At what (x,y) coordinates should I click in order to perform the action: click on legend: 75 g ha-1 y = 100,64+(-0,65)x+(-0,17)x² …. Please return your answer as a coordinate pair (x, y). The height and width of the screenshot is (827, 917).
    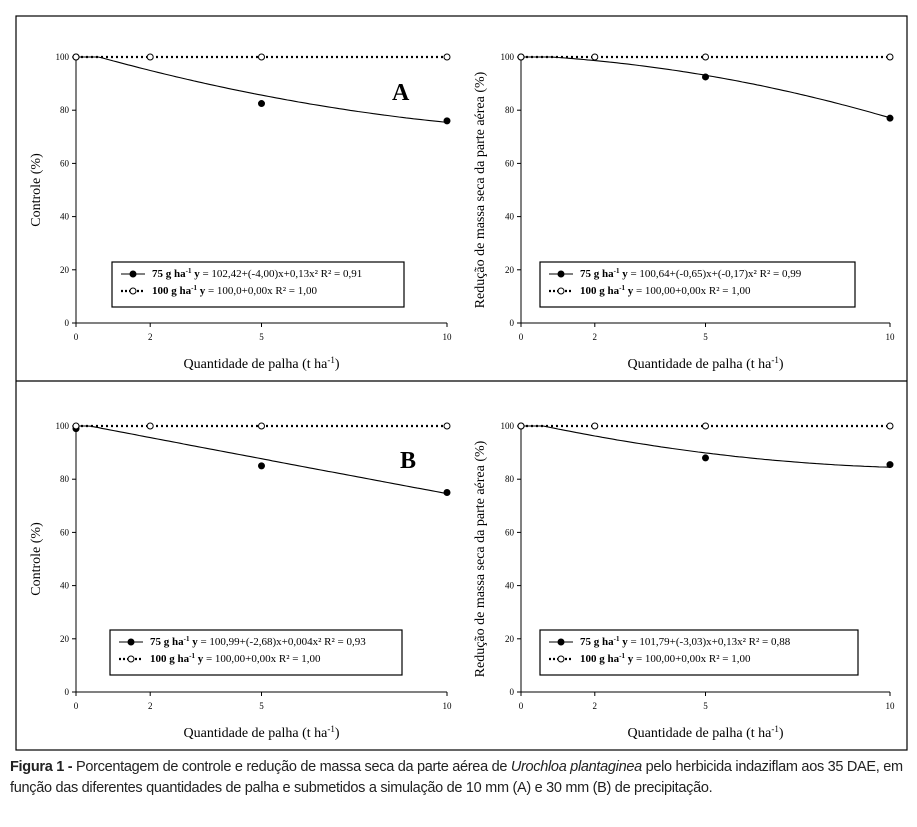
    Looking at the image, I should click on (697, 284).